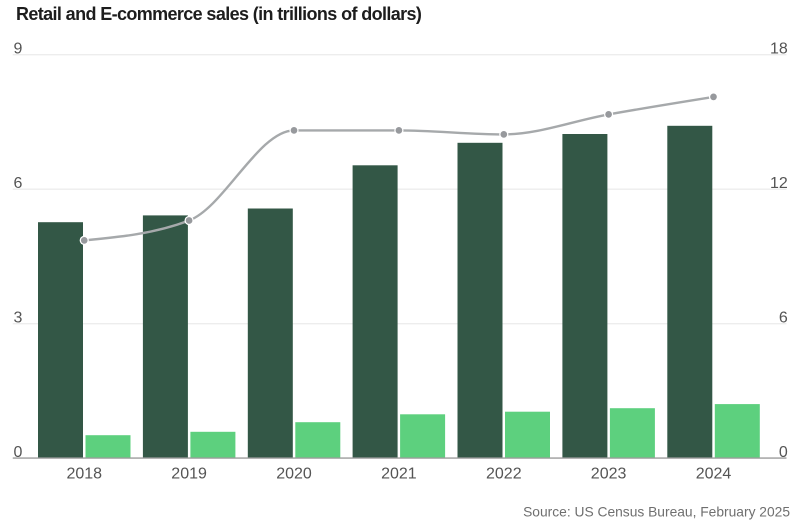 The image size is (800, 528). Describe the element at coordinates (84, 474) in the screenshot. I see `svg-text: 2018` at that location.